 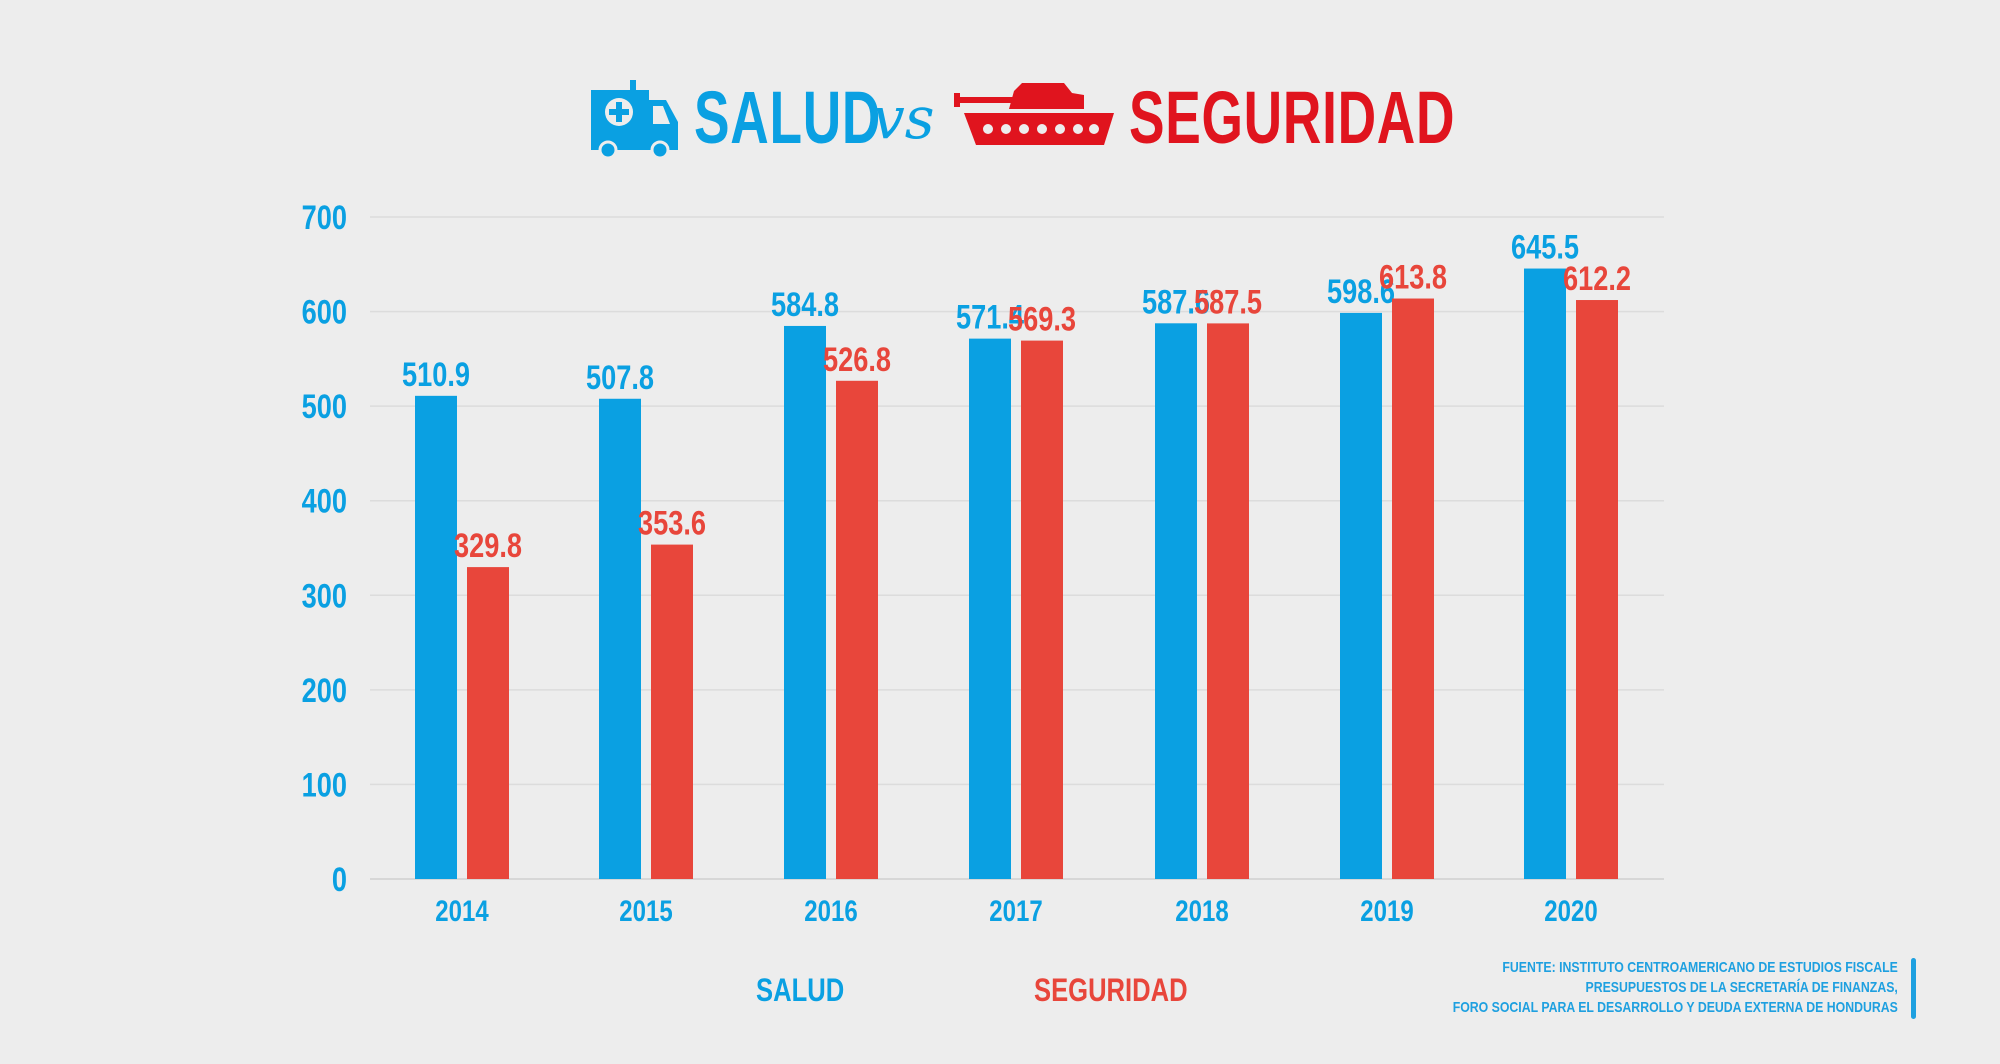 What do you see at coordinates (1034, 113) in the screenshot?
I see `tank-icon` at bounding box center [1034, 113].